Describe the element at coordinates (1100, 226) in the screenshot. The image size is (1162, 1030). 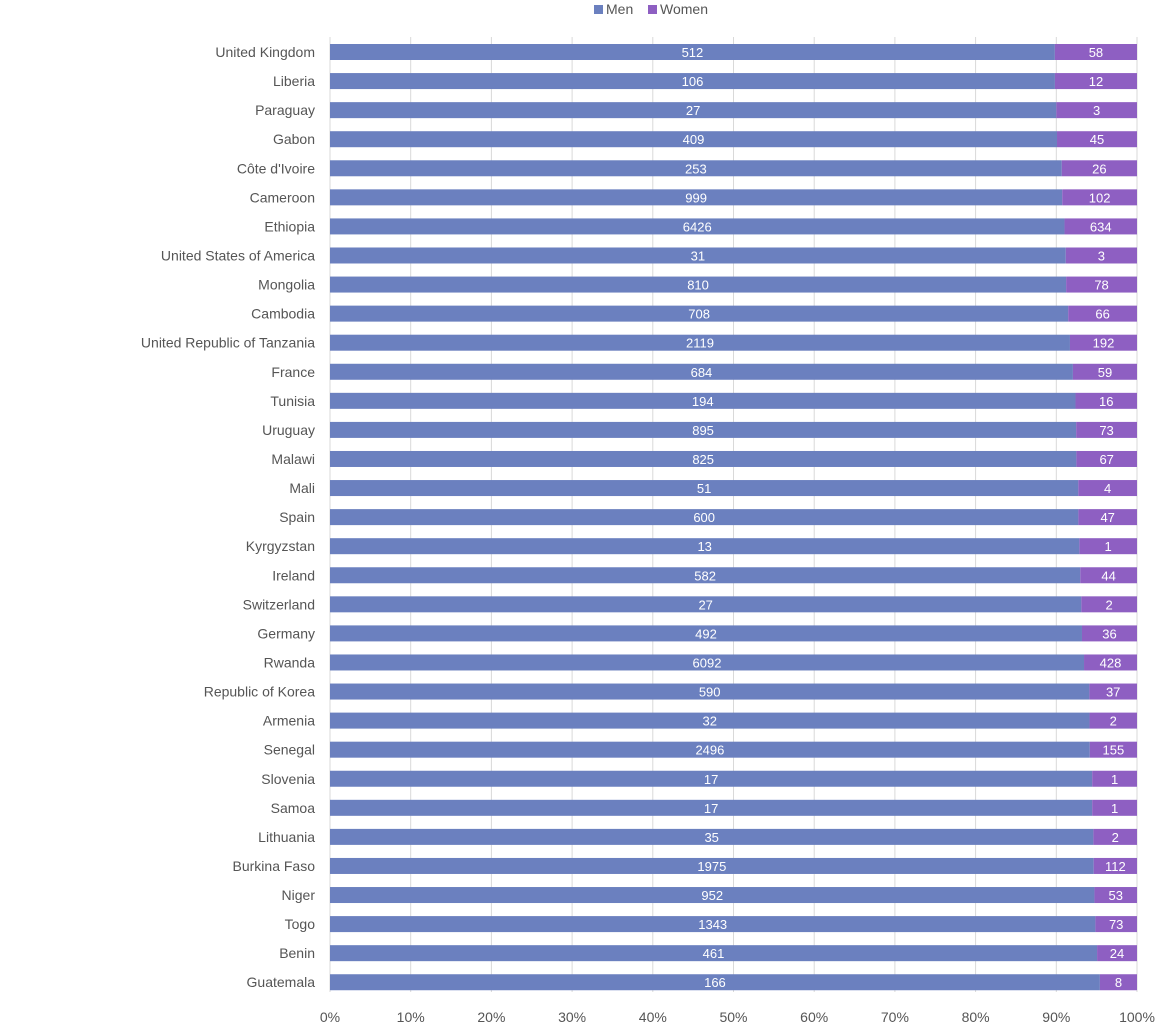
I see `bar-women-ethiopia` at that location.